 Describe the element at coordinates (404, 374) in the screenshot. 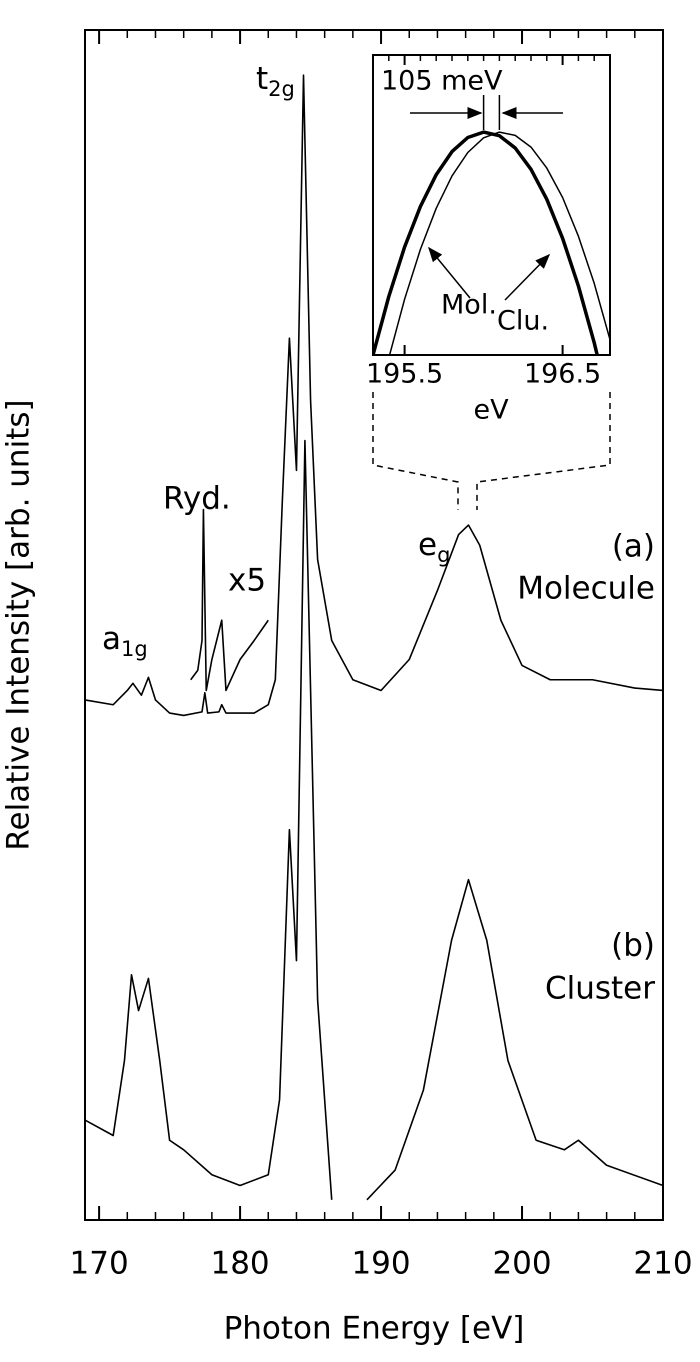

I see `x-tick-label: 195.5` at that location.